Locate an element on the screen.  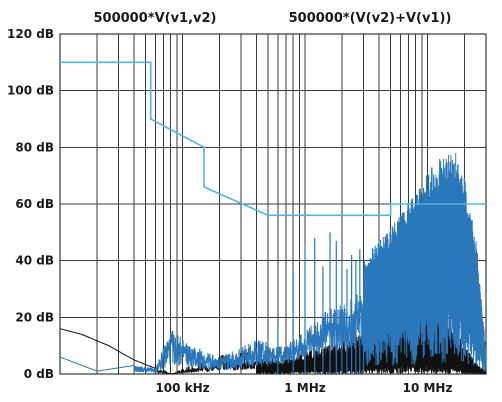
x-axis-ticks: 100 kHz 1 MHz 10 MHz is located at coordinates (303, 388).